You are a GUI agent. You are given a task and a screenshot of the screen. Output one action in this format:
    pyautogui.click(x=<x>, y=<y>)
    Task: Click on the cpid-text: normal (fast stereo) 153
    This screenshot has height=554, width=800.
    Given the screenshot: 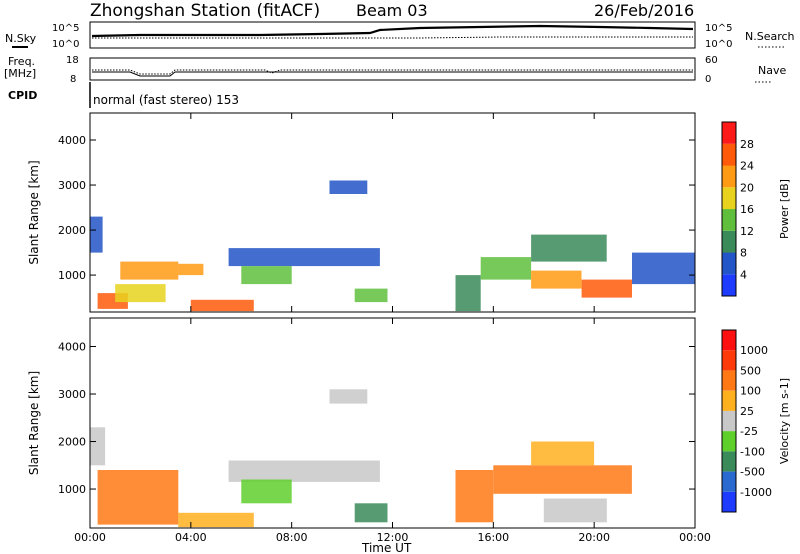 What is the action you would take?
    pyautogui.click(x=166, y=100)
    